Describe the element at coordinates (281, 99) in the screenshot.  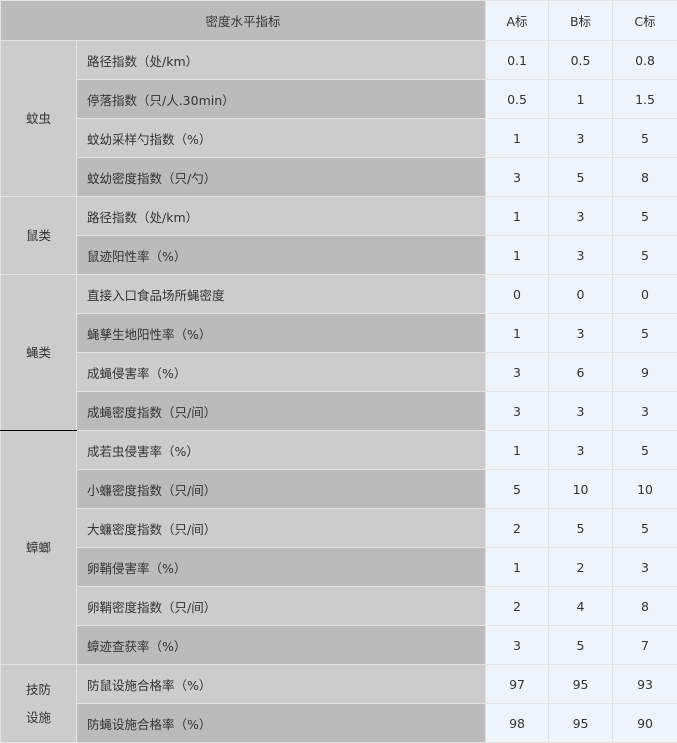
I see `indicator-cell: 停落指数（只/人.30min）` at that location.